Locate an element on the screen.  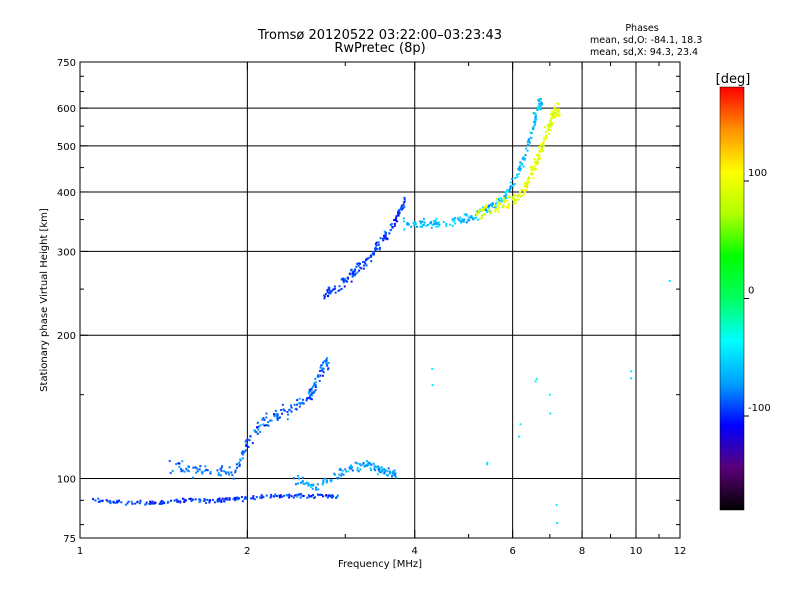
x-tick-label: 8 is located at coordinates (582, 551).